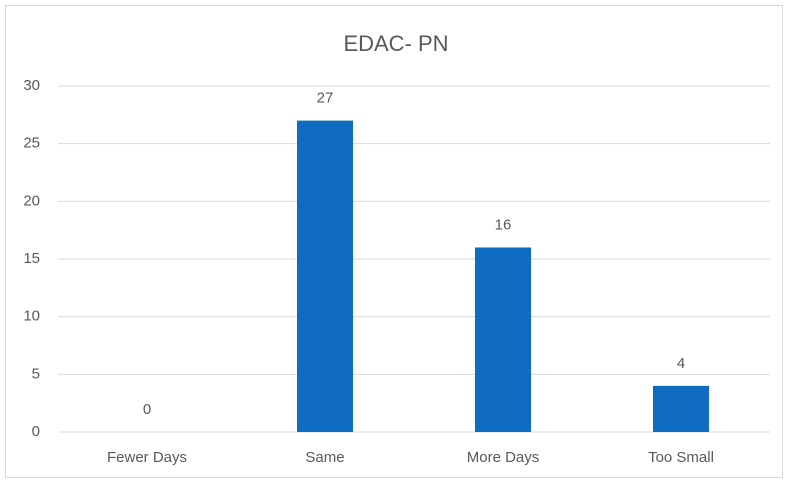  Describe the element at coordinates (31, 143) in the screenshot. I see `y-tick-label: 25` at that location.